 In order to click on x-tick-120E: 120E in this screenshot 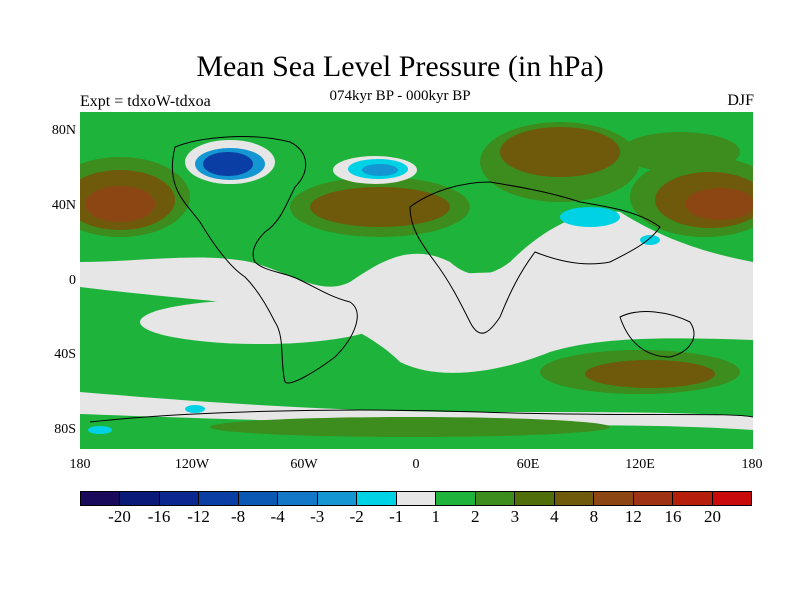, I will do `click(640, 464)`.